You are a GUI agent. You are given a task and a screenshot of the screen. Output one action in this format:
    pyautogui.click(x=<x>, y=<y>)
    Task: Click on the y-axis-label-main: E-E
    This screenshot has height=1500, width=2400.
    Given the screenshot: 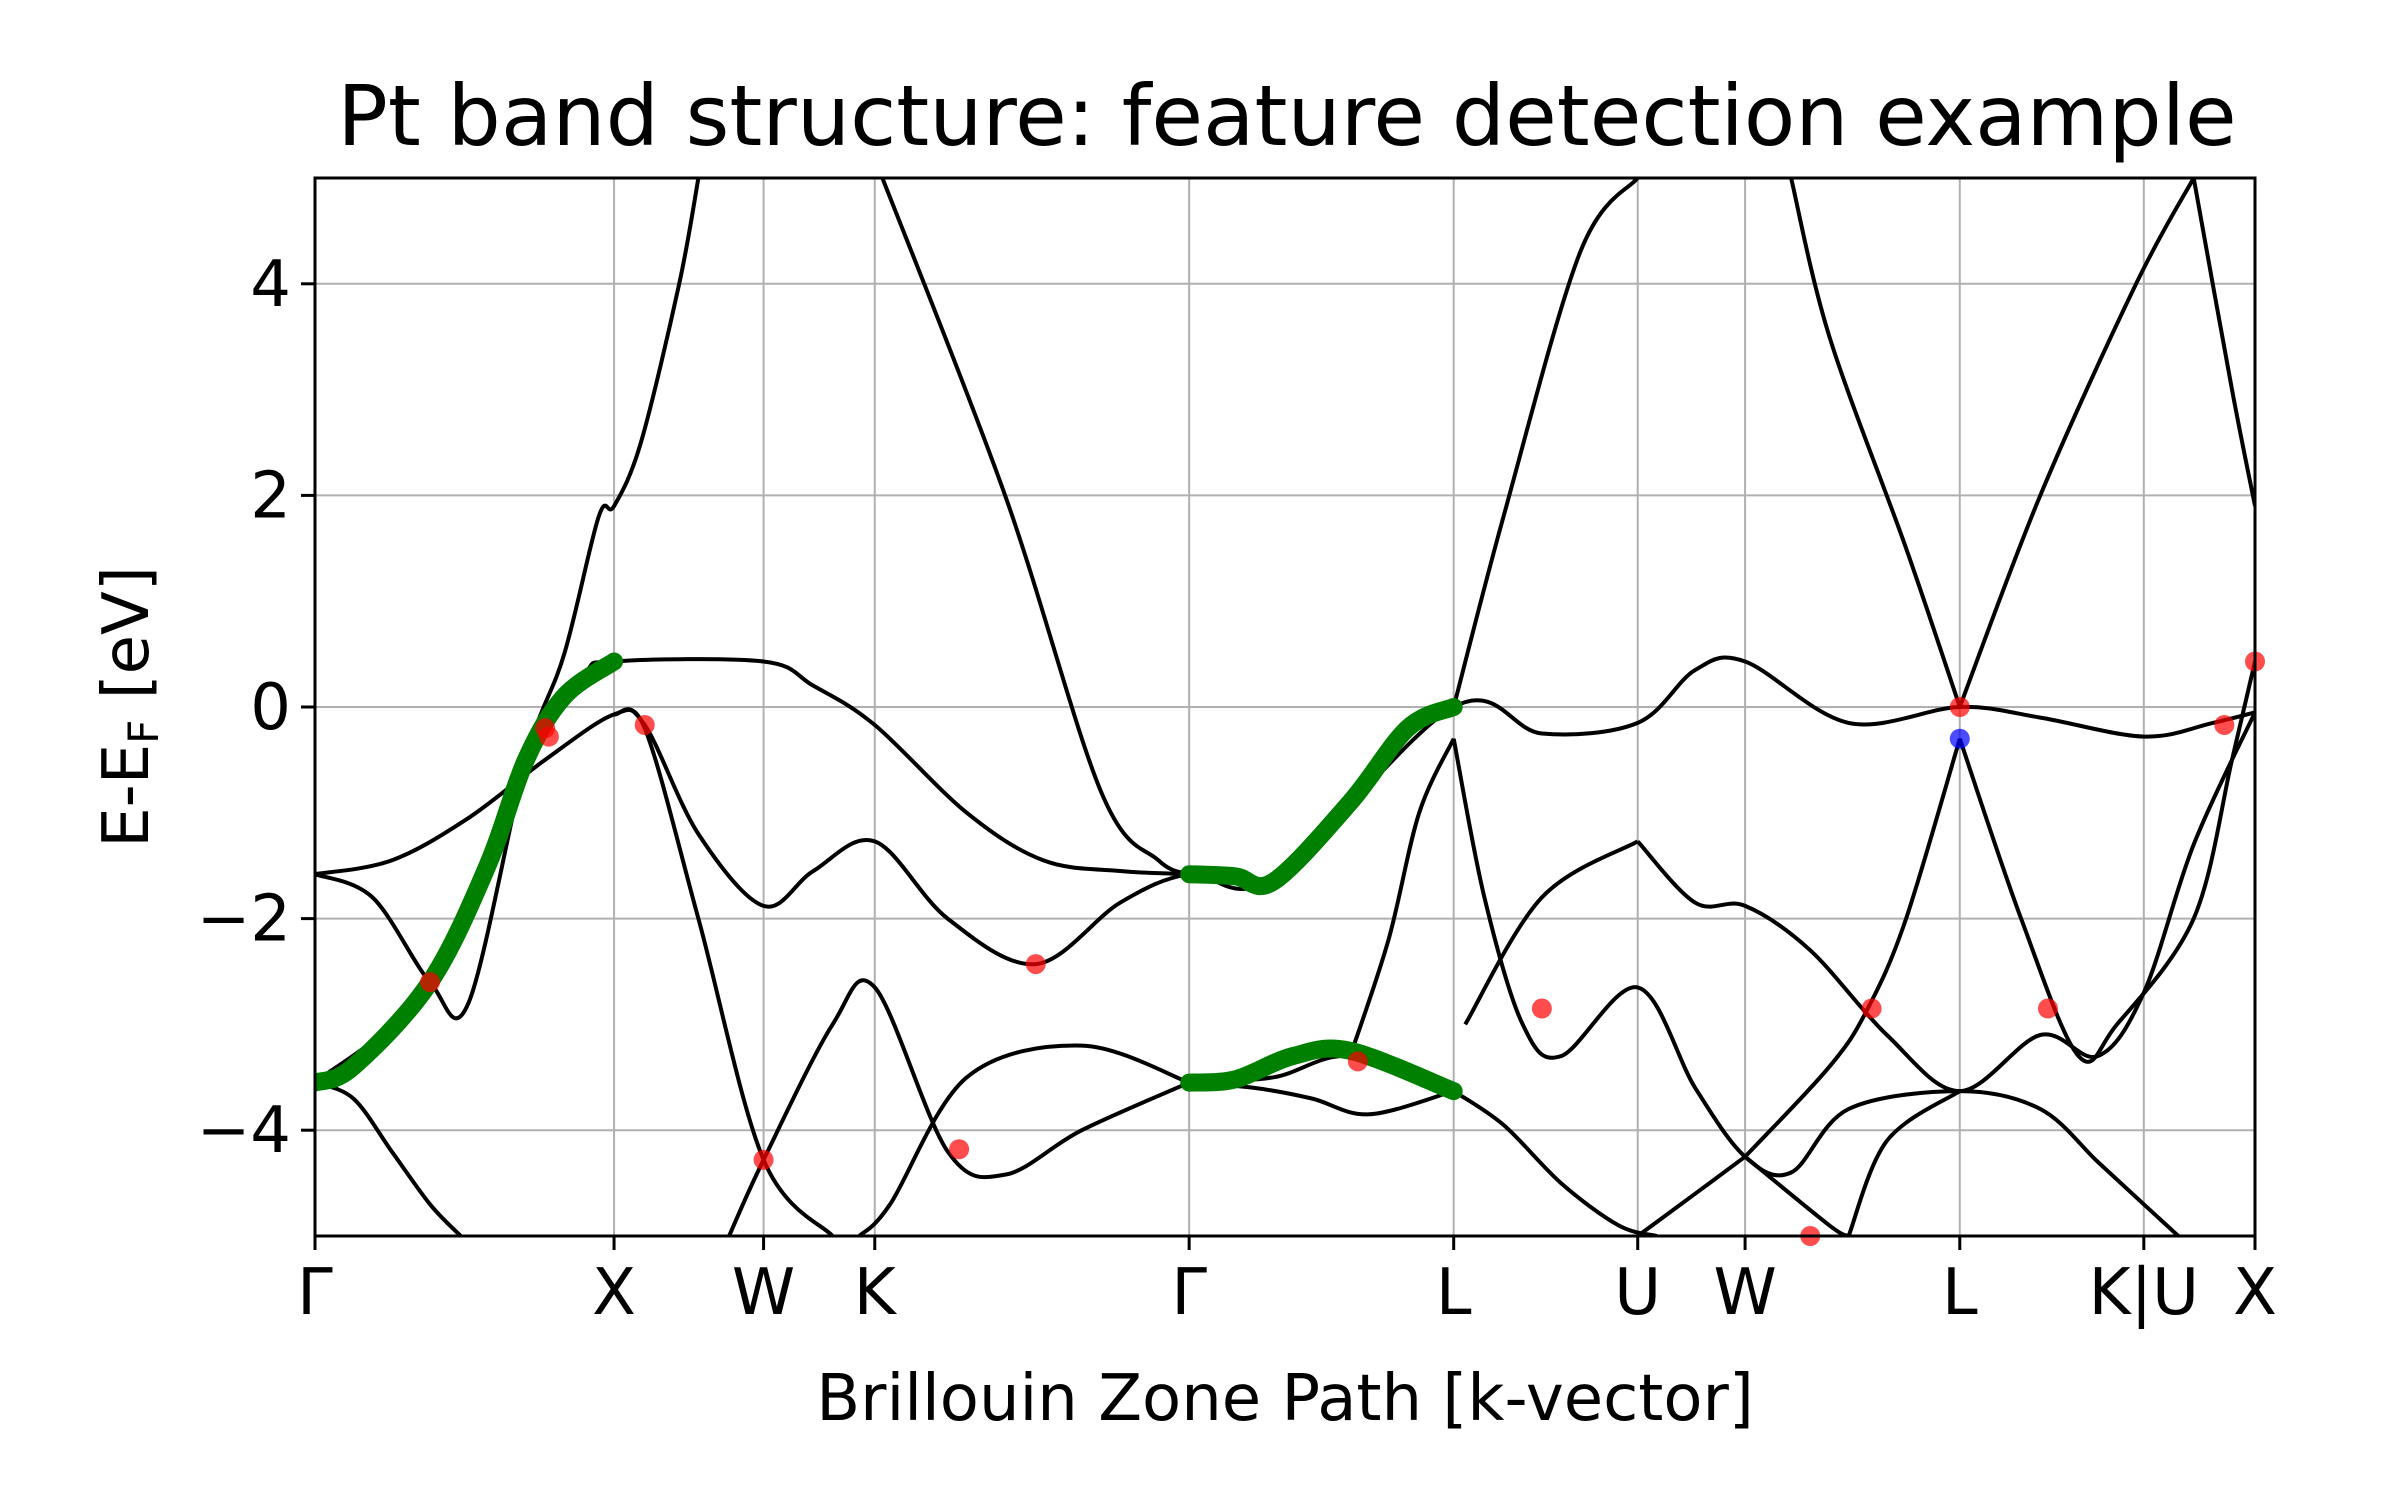 What is the action you would take?
    pyautogui.click(x=127, y=796)
    